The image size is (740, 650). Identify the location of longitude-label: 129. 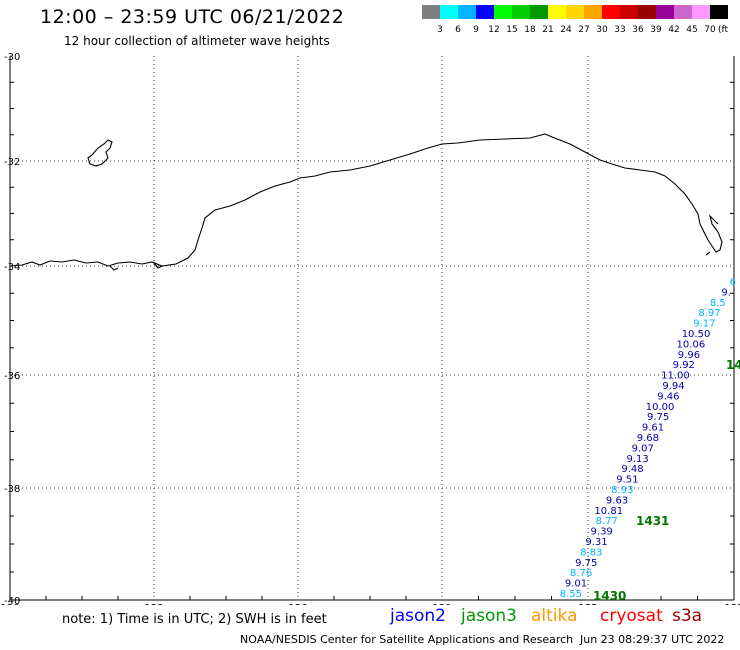
(441, 604).